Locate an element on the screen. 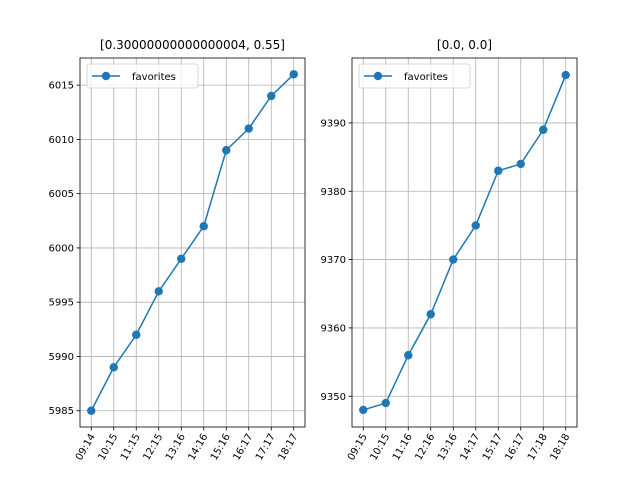 The width and height of the screenshot is (640, 480). chart-title: [0.0, 0.0] is located at coordinates (464, 45).